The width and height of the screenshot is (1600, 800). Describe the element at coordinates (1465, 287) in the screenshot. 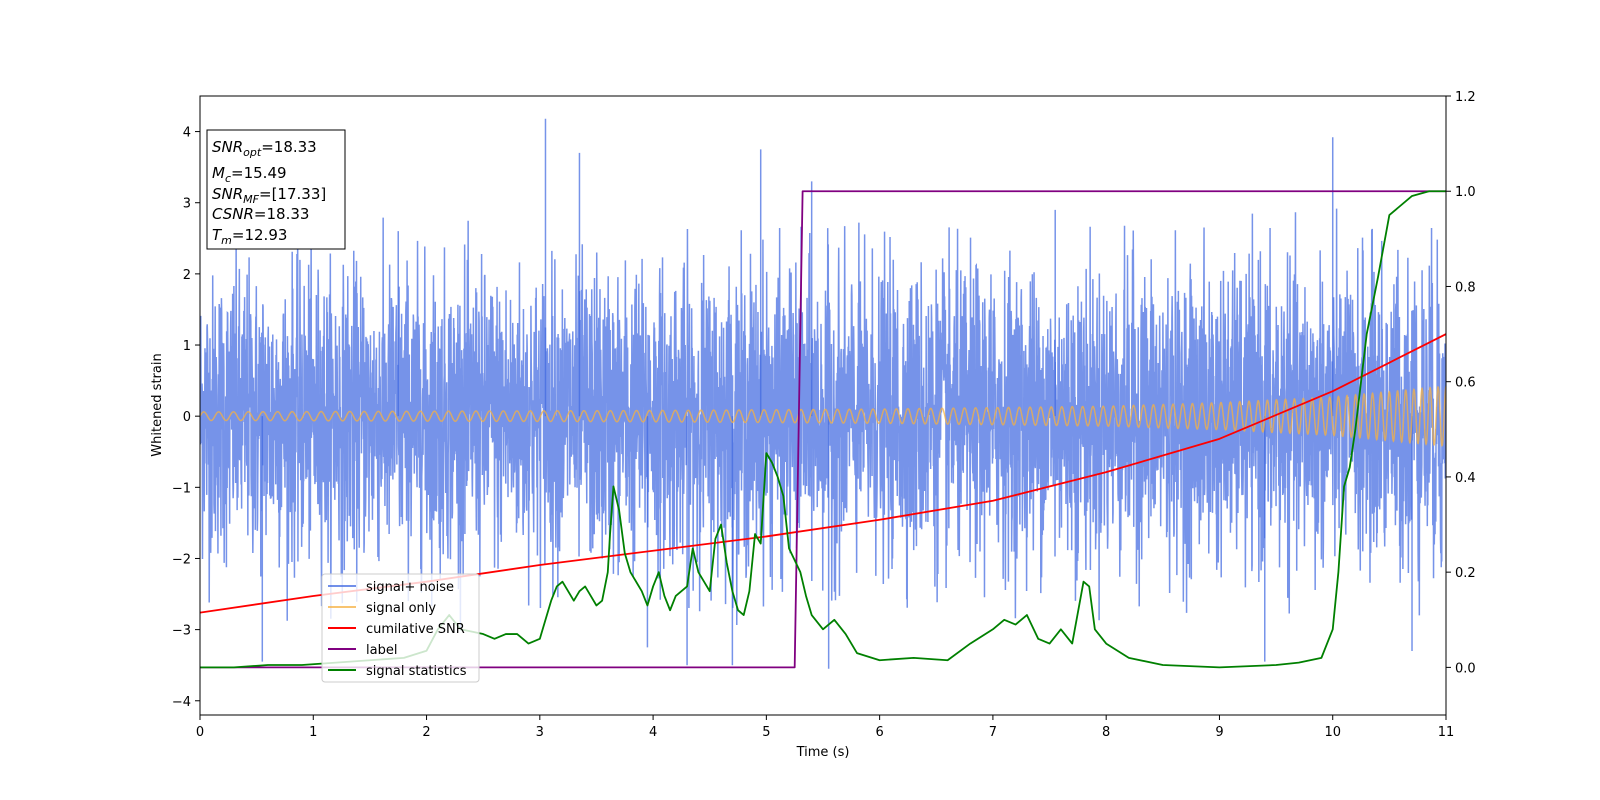

I see `y2-tick-label: 0.8` at that location.